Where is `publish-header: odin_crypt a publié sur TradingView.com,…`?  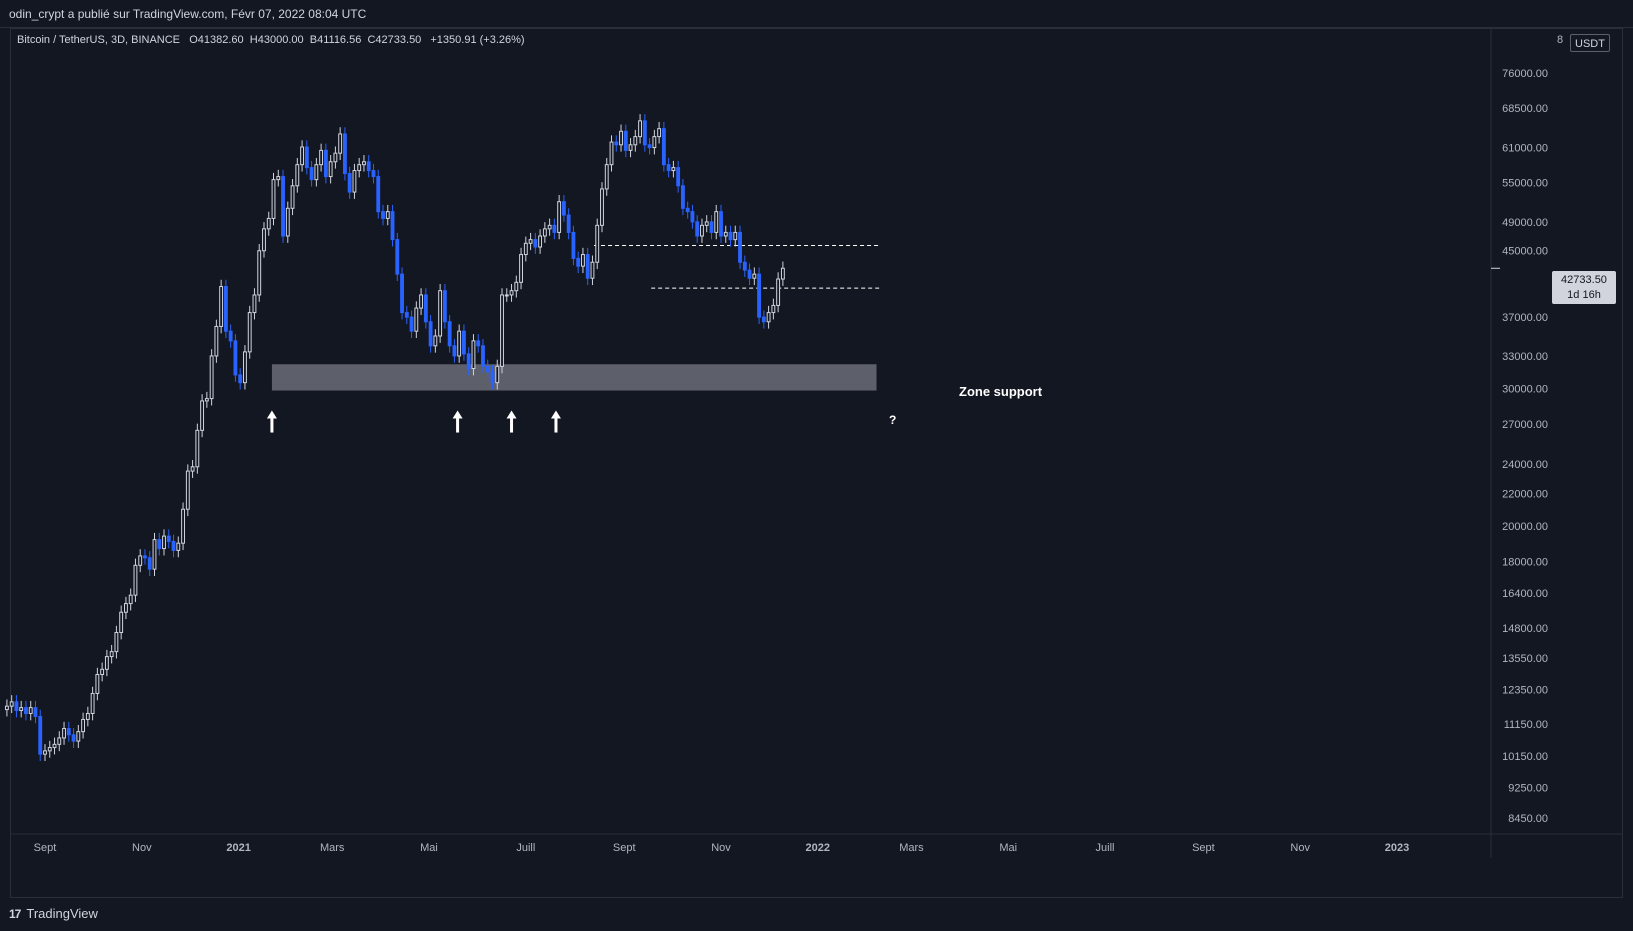 publish-header: odin_crypt a publié sur TradingView.com,… is located at coordinates (816, 14).